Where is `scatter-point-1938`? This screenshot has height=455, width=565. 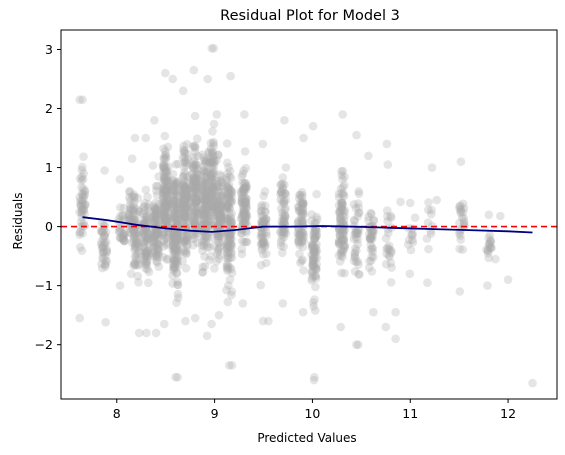
scatter-point-1938 is located at coordinates (359, 207).